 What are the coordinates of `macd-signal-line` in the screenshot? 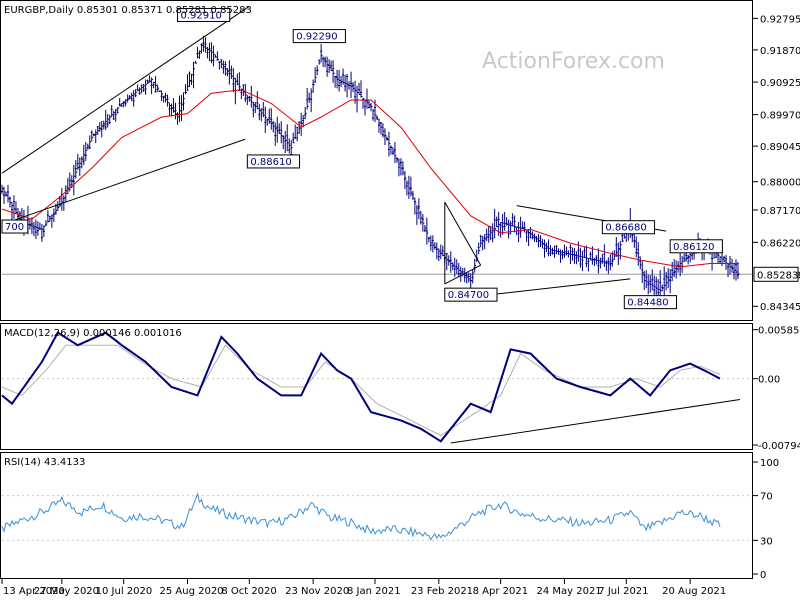 It's located at (361, 390).